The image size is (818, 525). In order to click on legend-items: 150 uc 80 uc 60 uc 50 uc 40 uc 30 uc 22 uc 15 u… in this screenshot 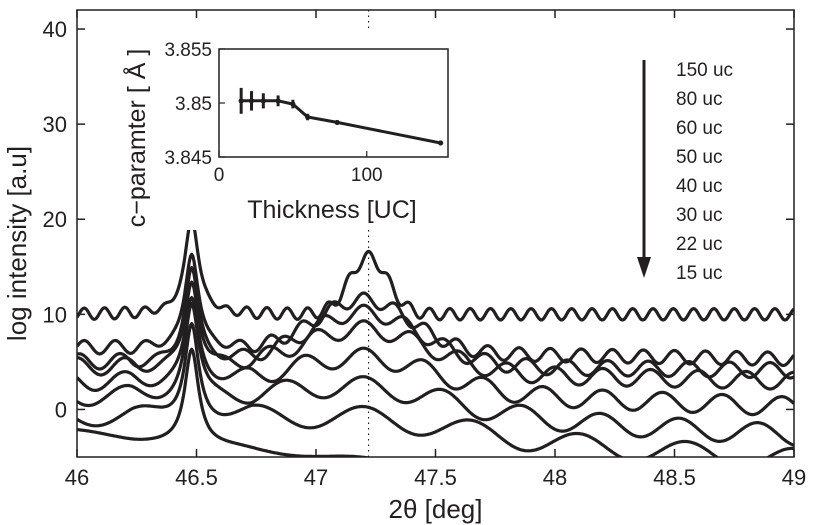, I will do `click(704, 172)`.